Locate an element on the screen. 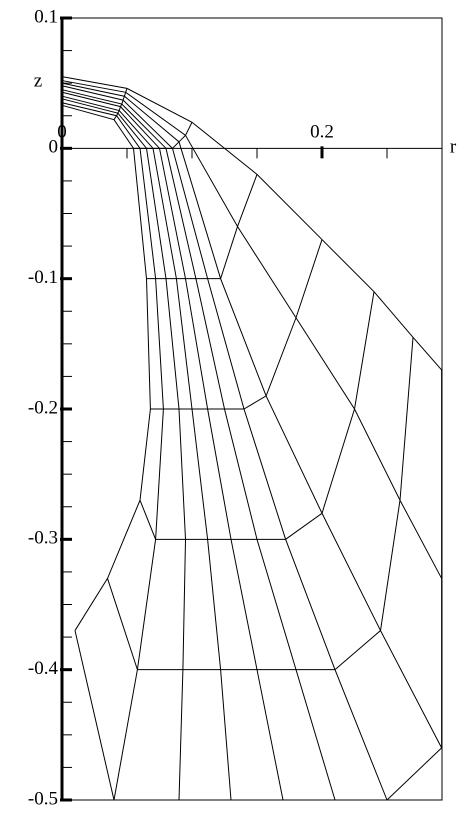  x-tick-label: 0 is located at coordinates (62, 132).